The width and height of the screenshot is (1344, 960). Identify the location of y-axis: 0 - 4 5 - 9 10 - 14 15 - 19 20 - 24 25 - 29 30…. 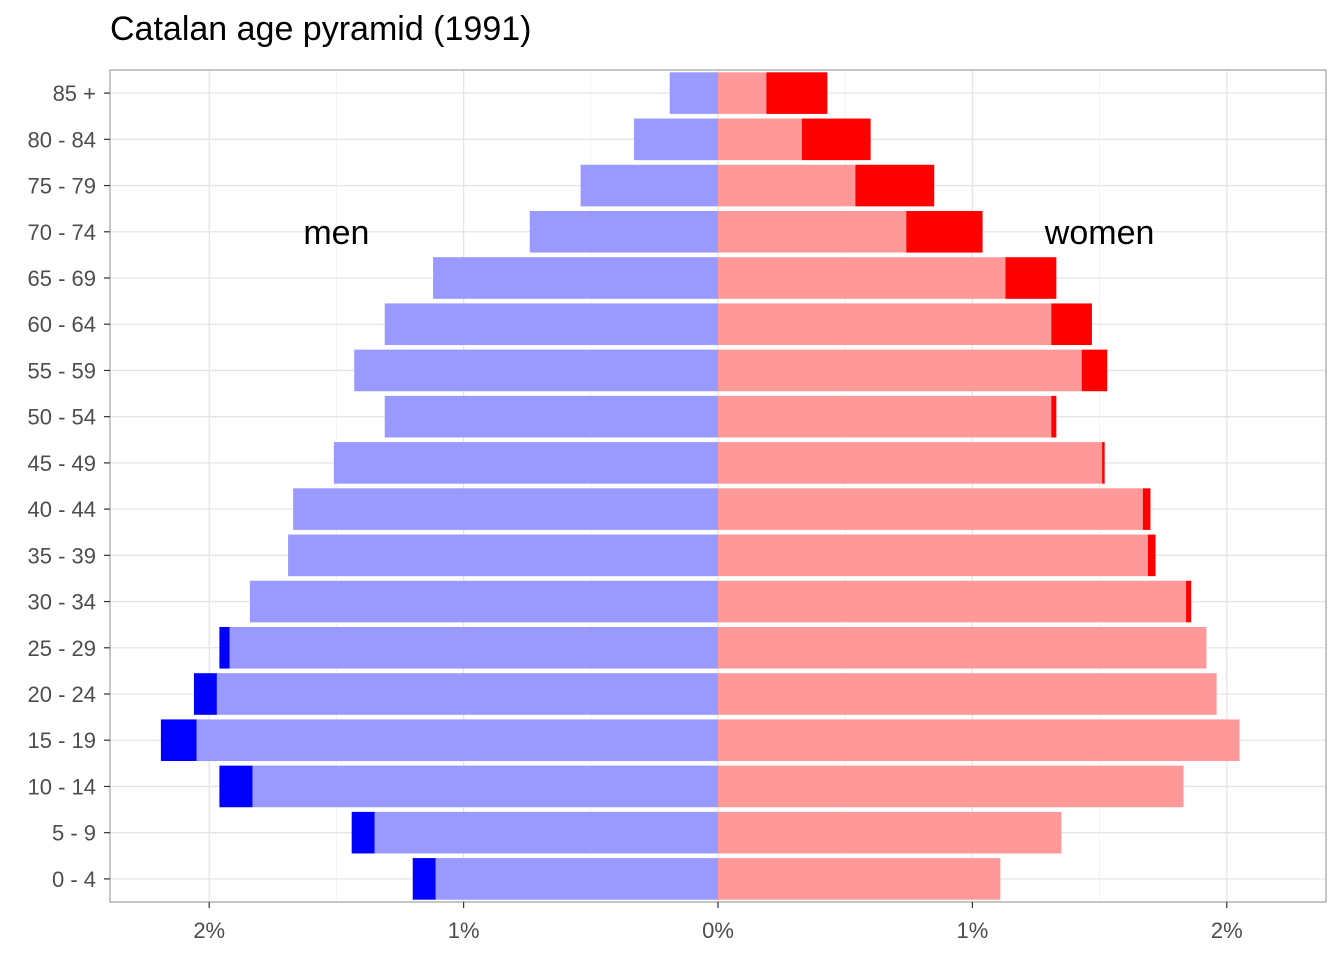
(69, 486).